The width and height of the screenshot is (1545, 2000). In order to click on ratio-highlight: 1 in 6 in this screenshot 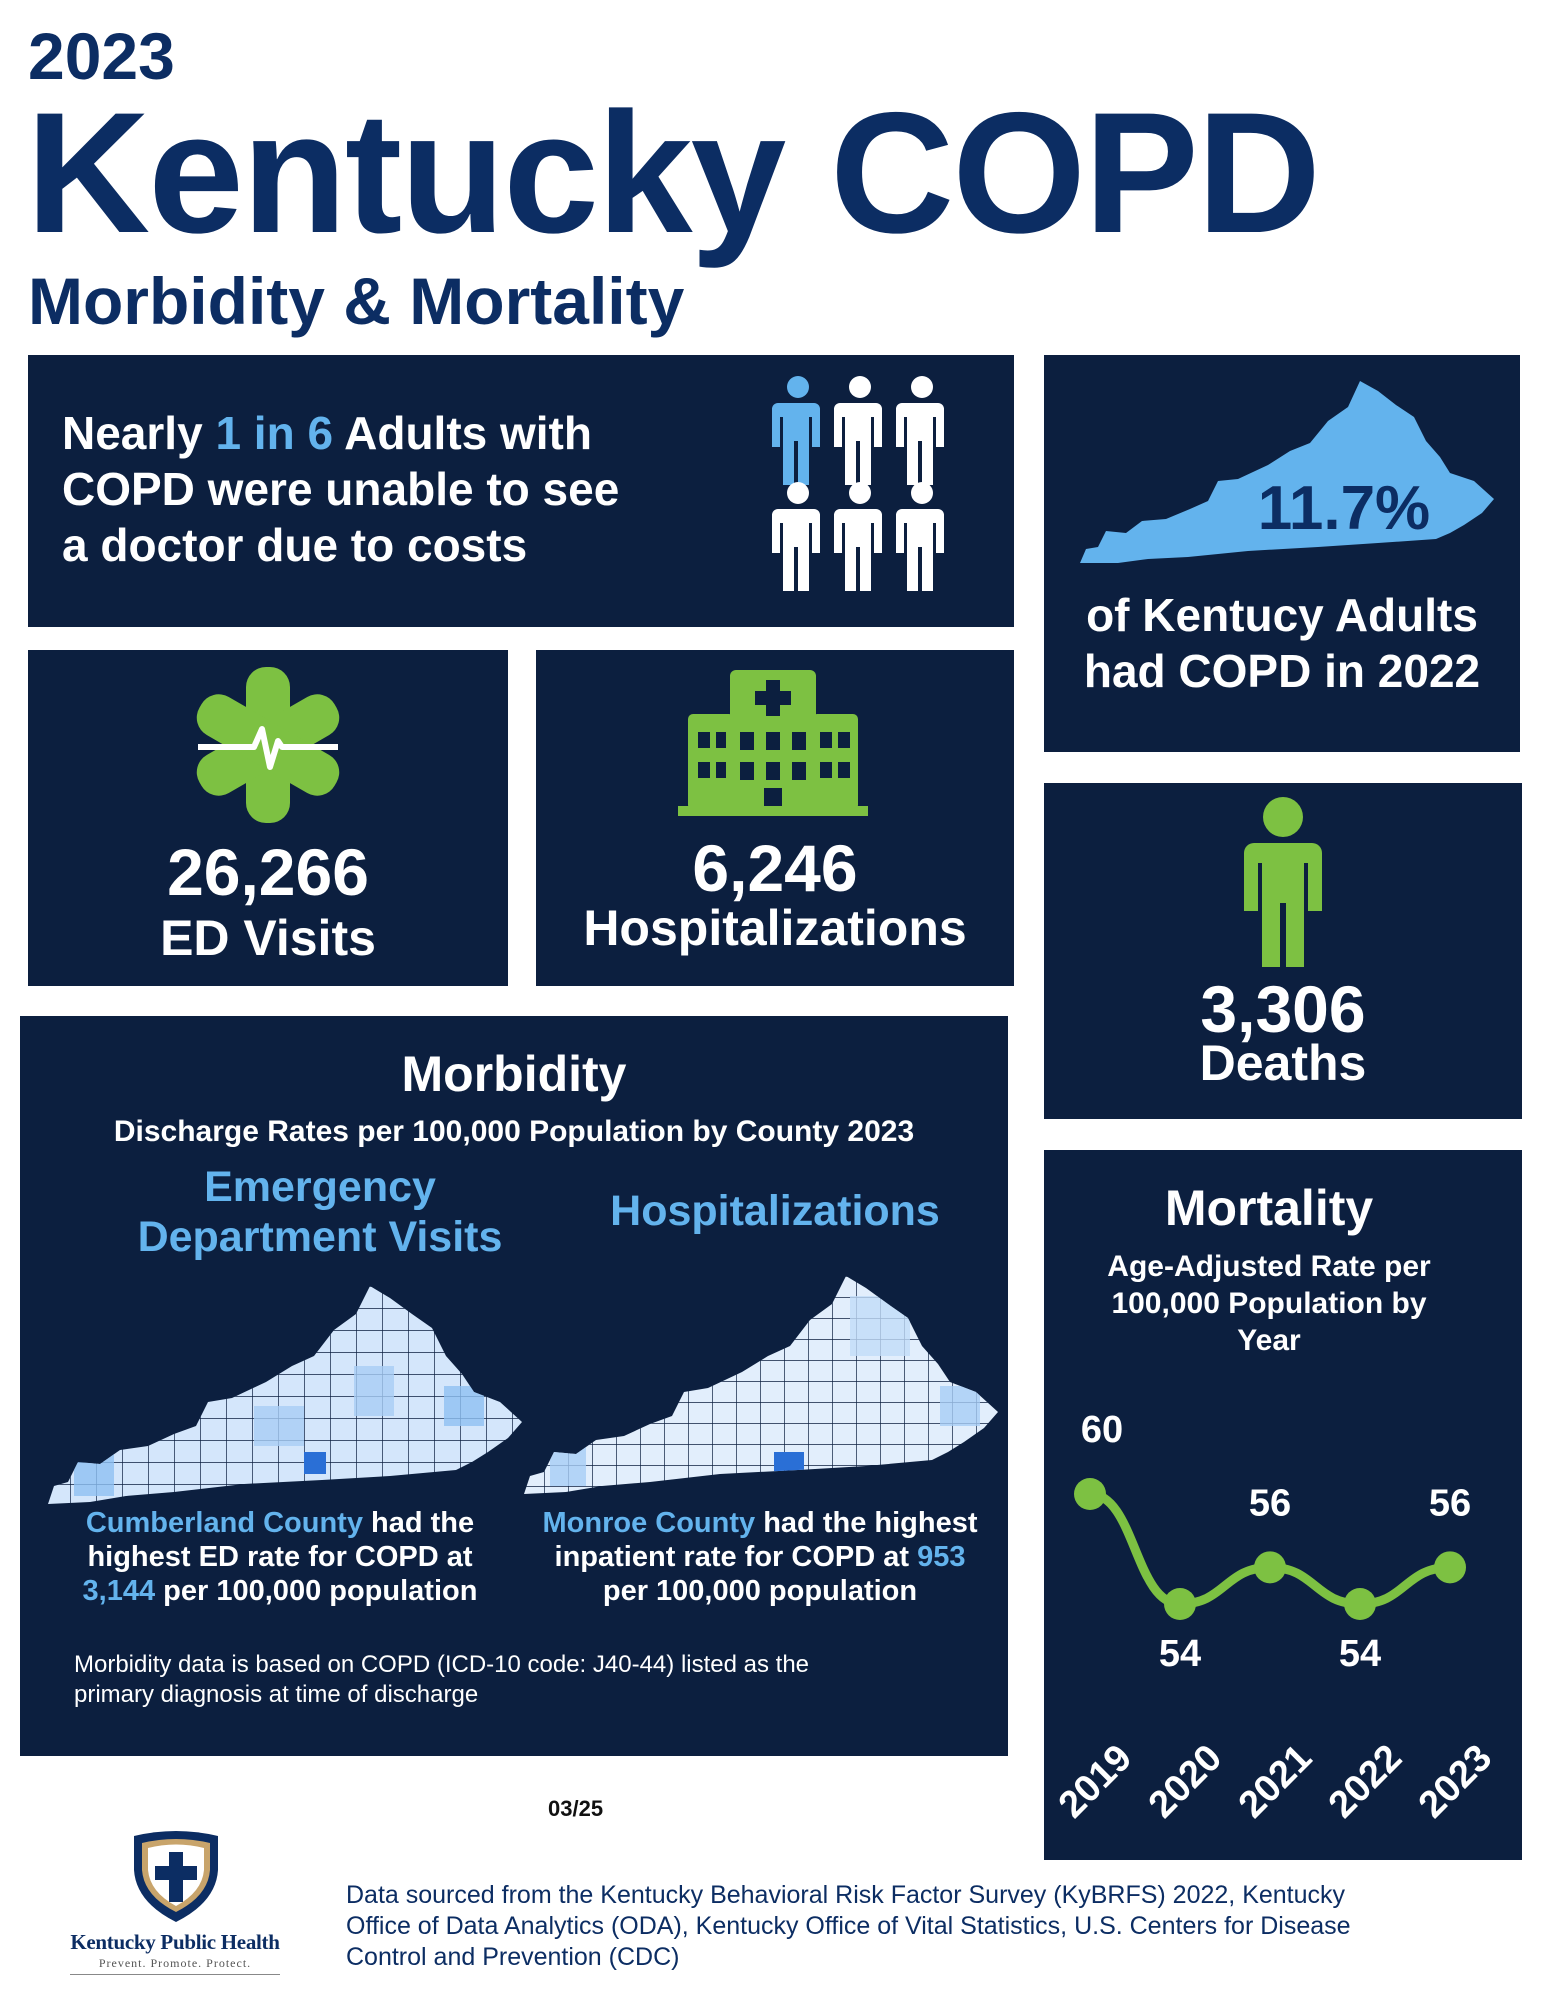, I will do `click(274, 433)`.